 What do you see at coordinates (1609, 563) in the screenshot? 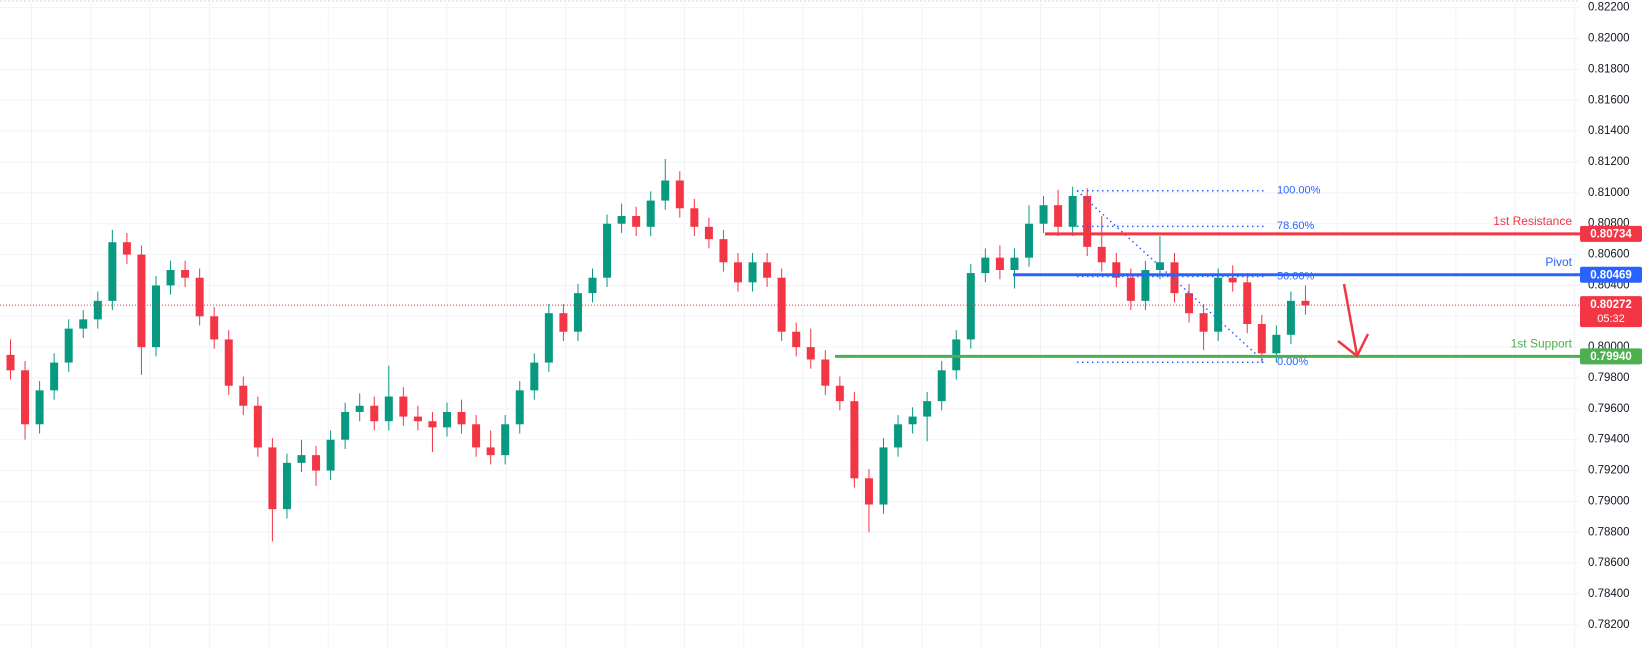
I see `y-tick-label: 0.78600` at bounding box center [1609, 563].